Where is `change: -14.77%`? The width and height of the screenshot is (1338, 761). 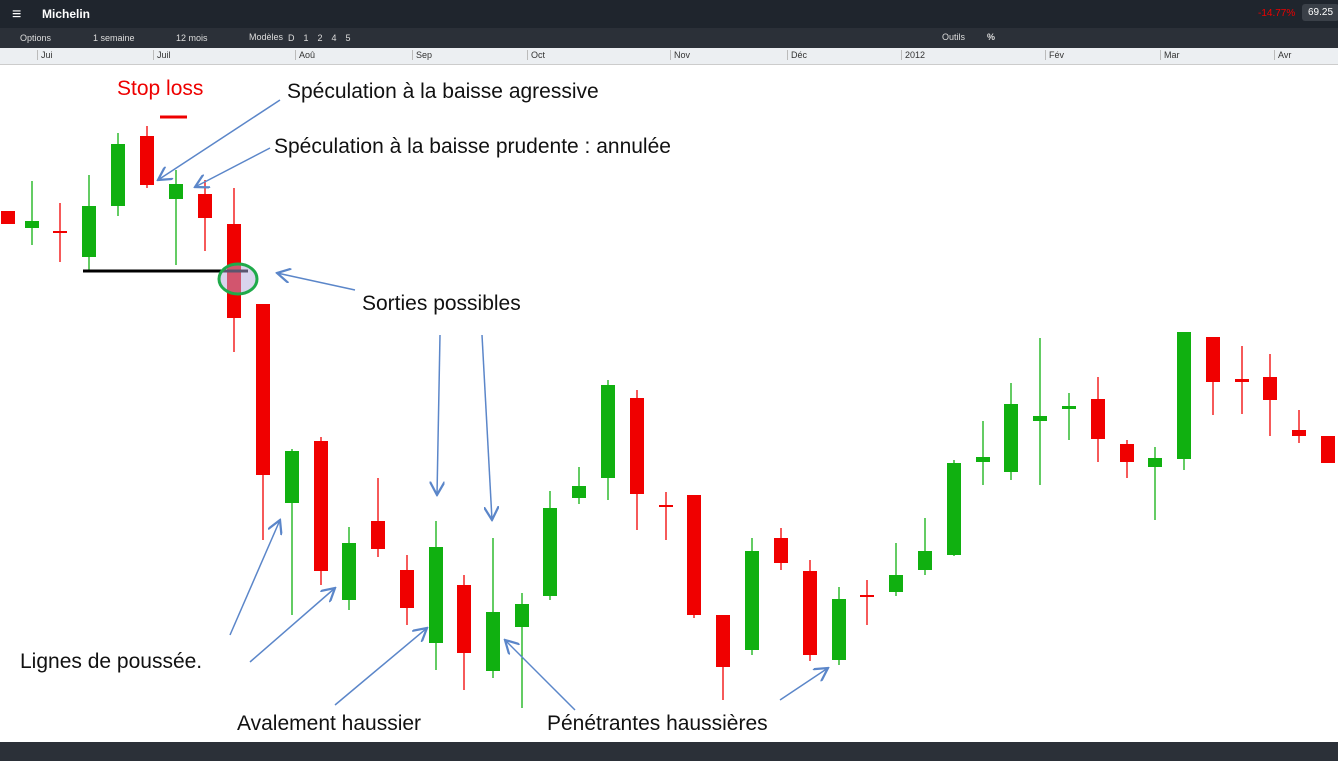
change: -14.77% is located at coordinates (1277, 13).